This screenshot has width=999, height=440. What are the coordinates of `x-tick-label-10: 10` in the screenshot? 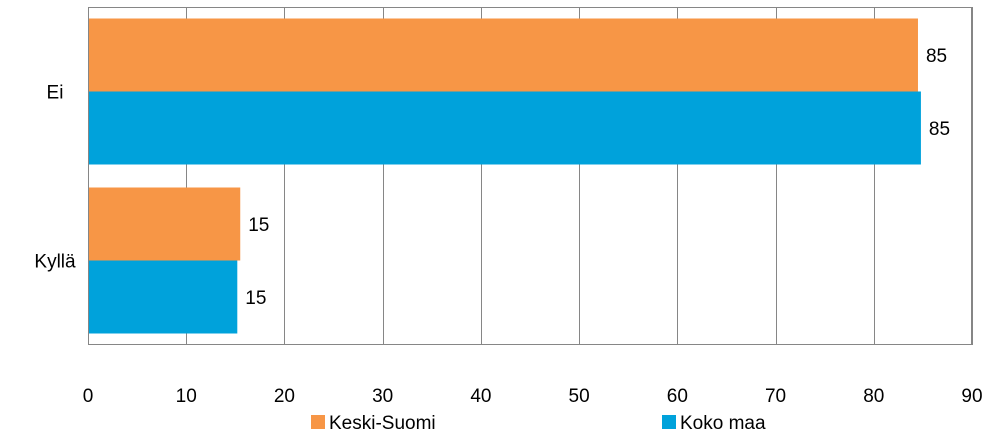 It's located at (186, 396).